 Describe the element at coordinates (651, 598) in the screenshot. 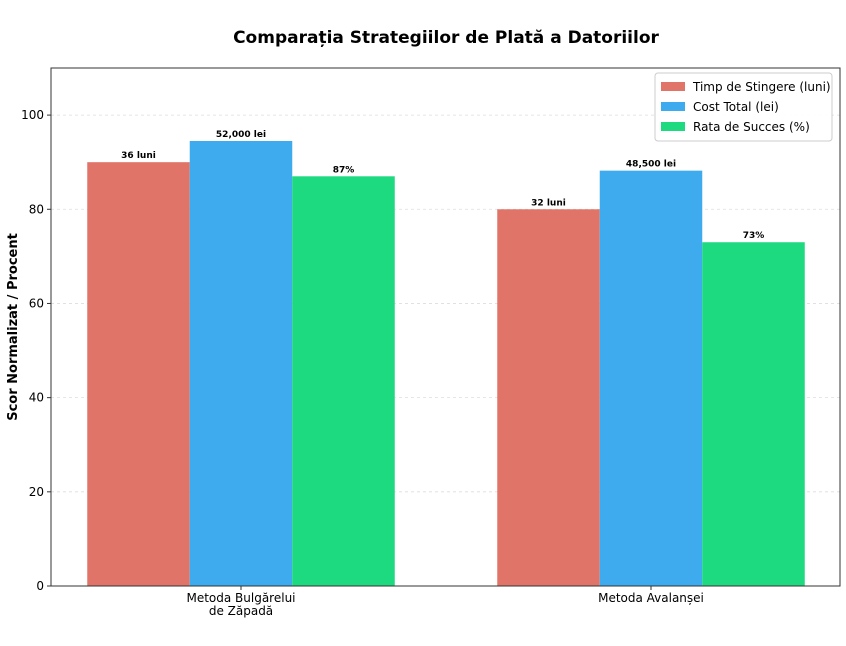

I see `x-tick-label: Metoda Avalanșei` at that location.